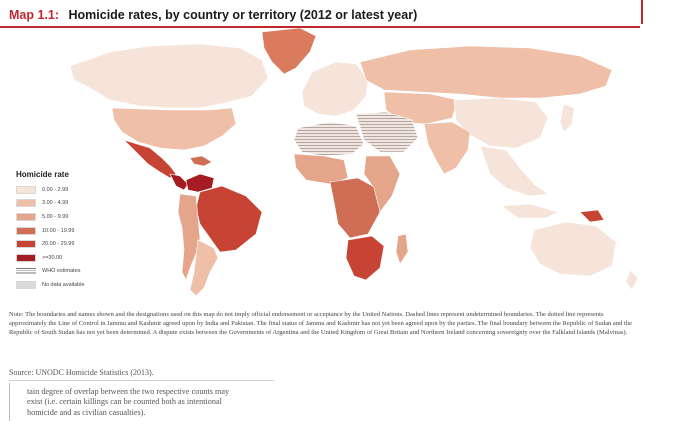  What do you see at coordinates (329, 139) in the screenshot?
I see `north-africa-region` at bounding box center [329, 139].